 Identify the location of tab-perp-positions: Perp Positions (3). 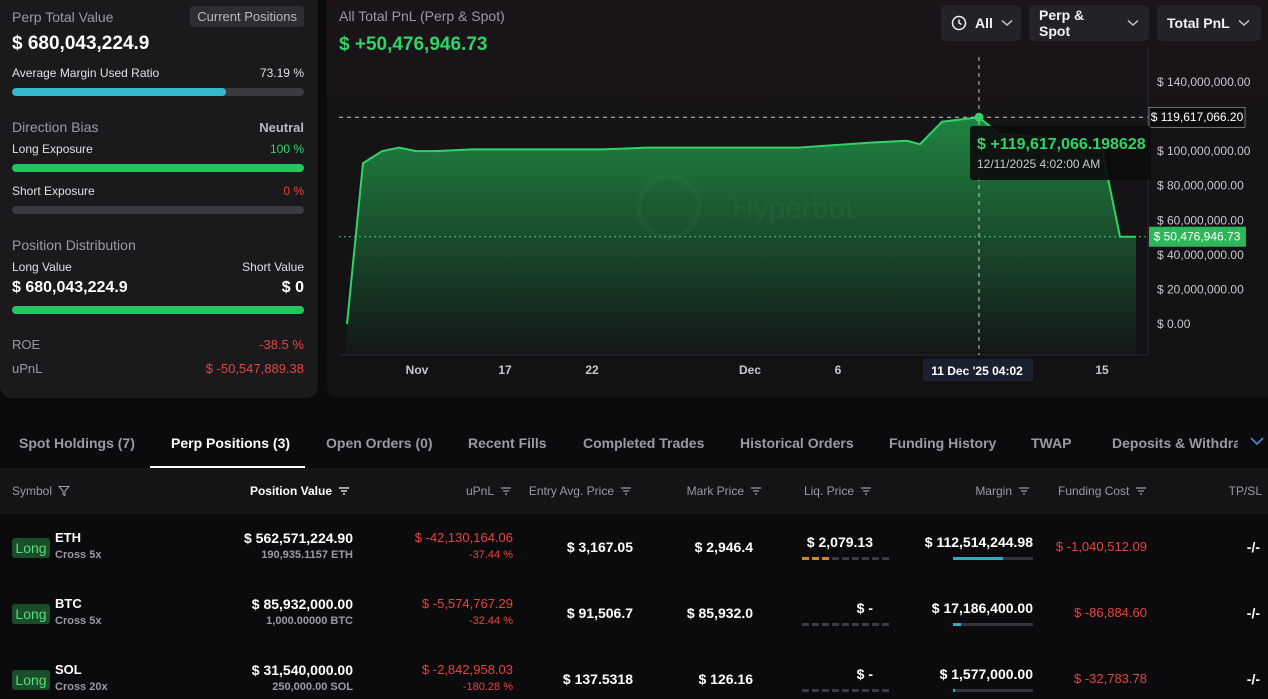
(231, 443).